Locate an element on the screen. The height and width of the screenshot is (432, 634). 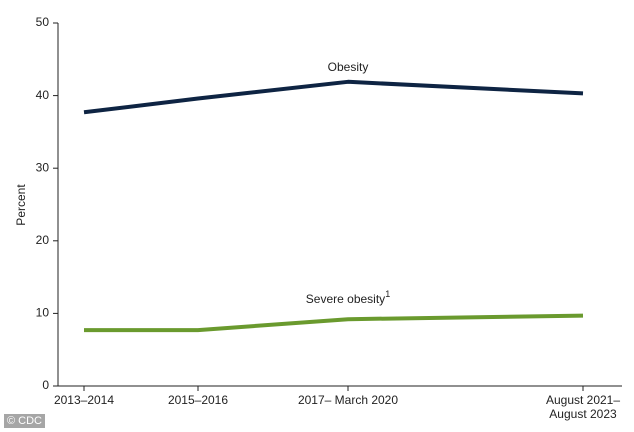
x-tick-label: 2015–2016 is located at coordinates (198, 400).